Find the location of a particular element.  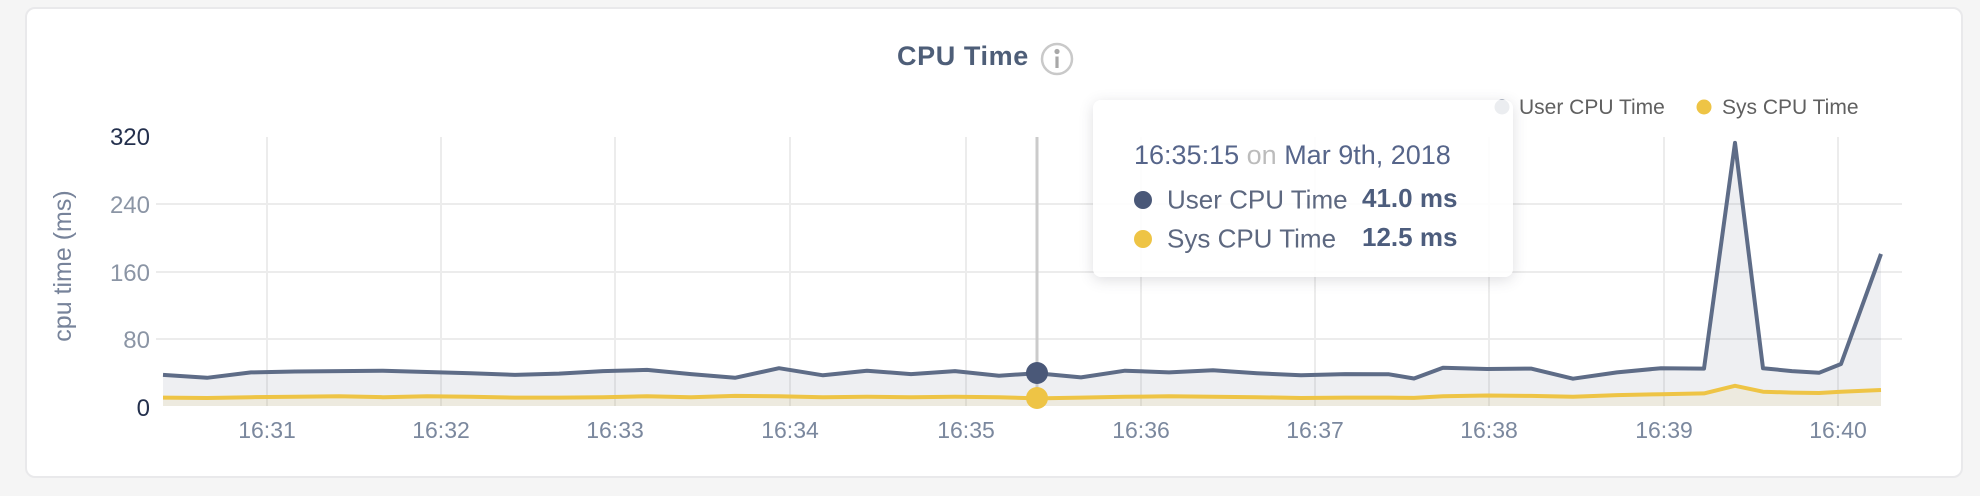

svg-text: 16:32 is located at coordinates (441, 430).